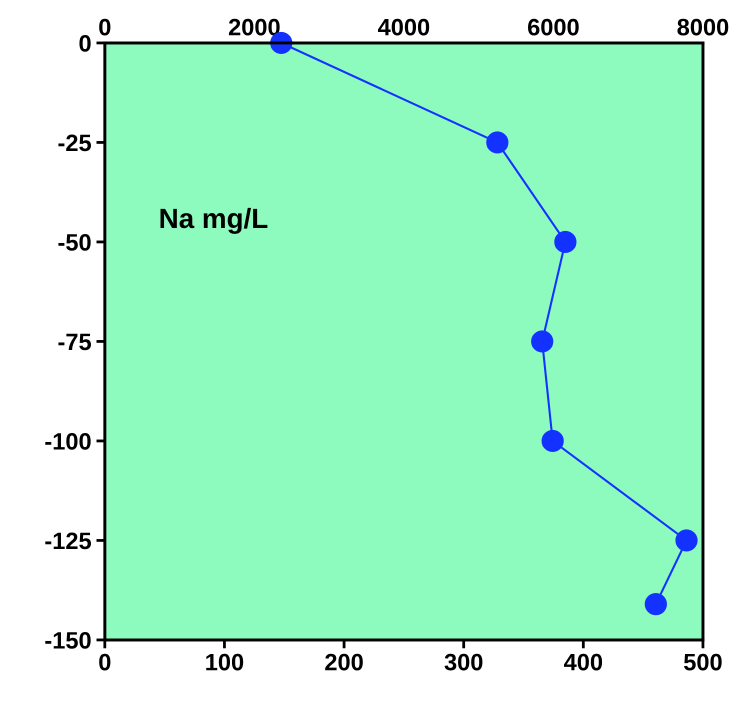  Describe the element at coordinates (68, 441) in the screenshot. I see `y-tick-label: -100` at that location.